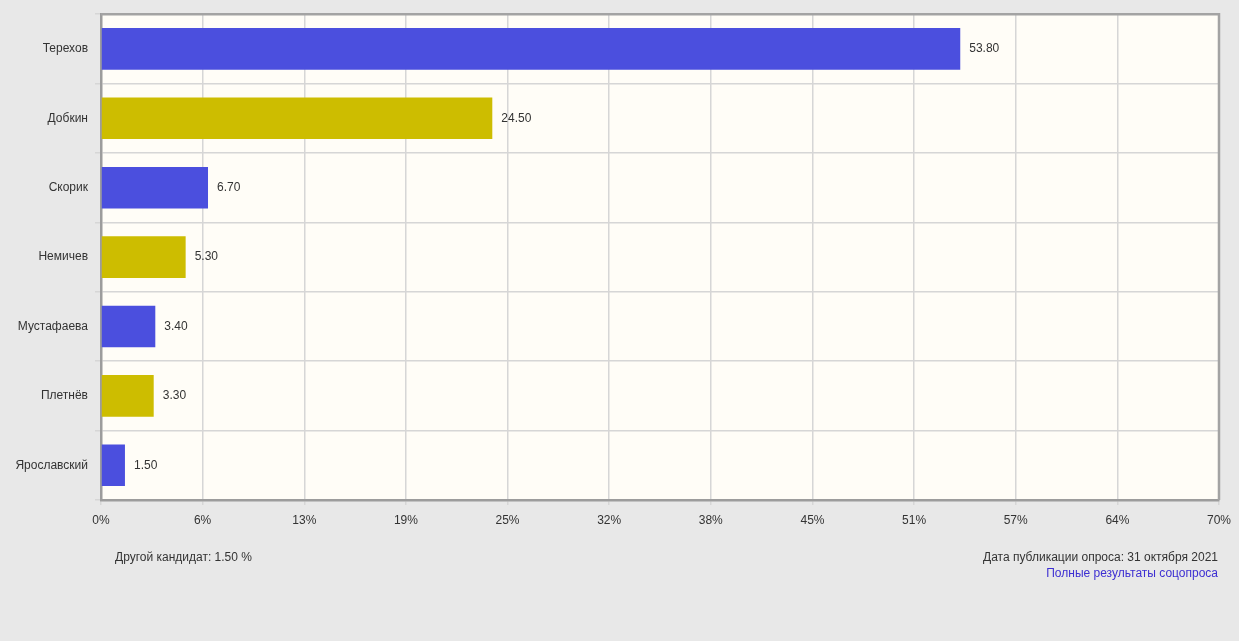 This screenshot has width=1239, height=641. What do you see at coordinates (53, 325) in the screenshot?
I see `y-tick-label: Мустафаева` at bounding box center [53, 325].